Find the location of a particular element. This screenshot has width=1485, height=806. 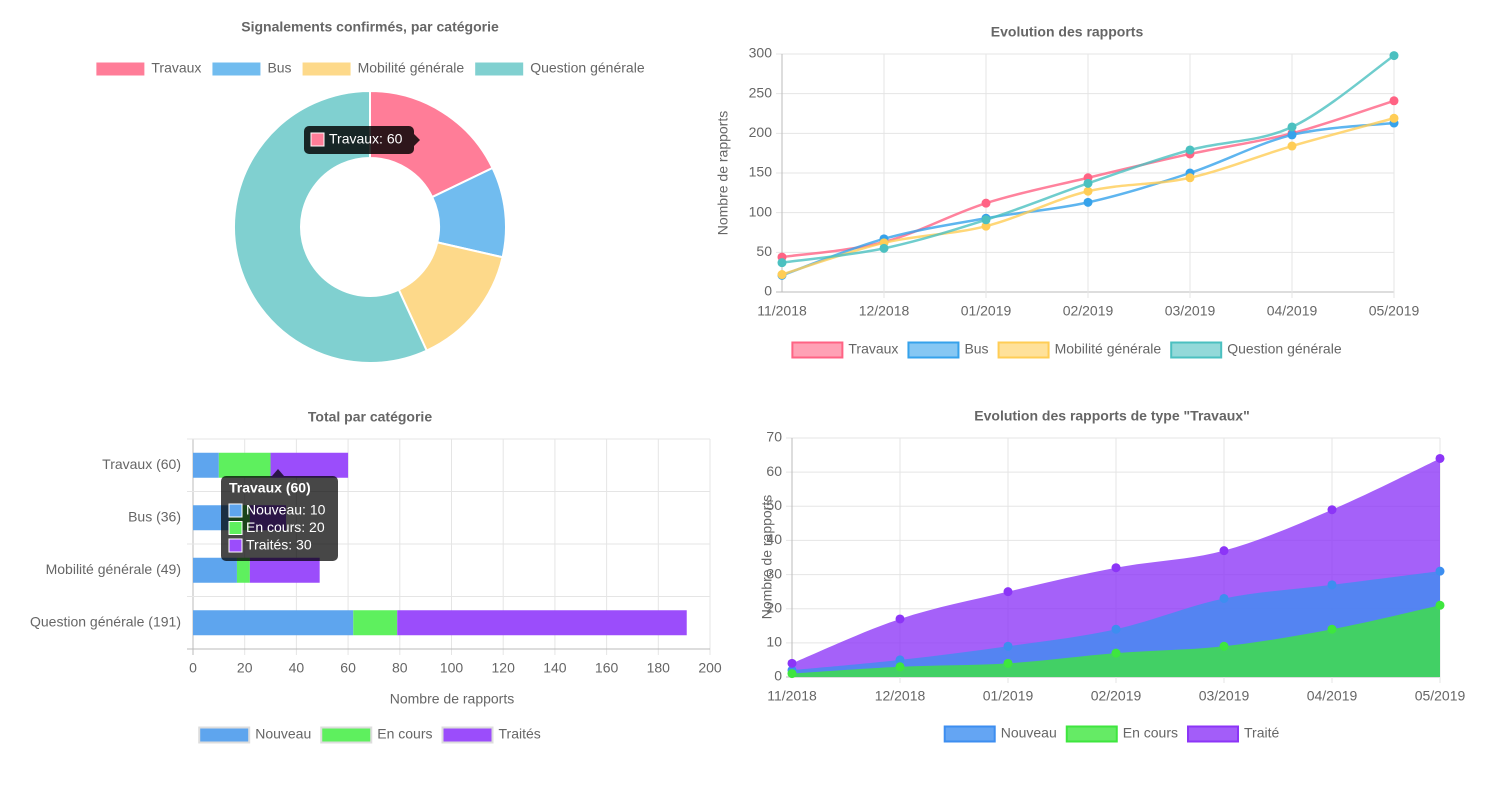

y-tick-label: 10 is located at coordinates (774, 642).